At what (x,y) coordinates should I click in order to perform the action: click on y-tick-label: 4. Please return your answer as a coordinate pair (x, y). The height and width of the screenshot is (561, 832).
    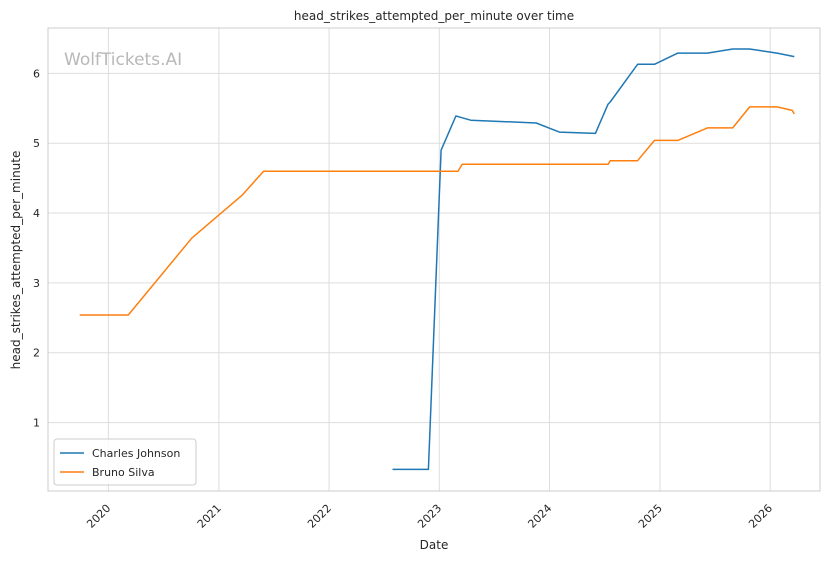
    Looking at the image, I should click on (36, 213).